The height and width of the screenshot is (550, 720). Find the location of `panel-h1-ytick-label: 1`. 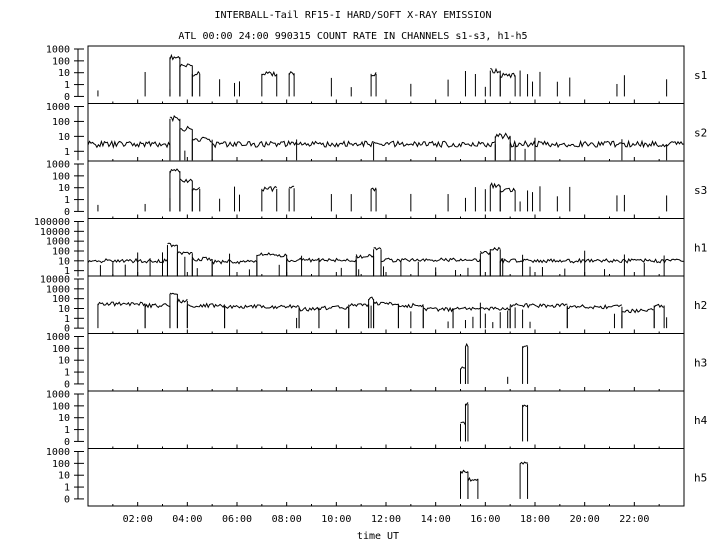

panel-h1-ytick-label: 1 is located at coordinates (67, 271).